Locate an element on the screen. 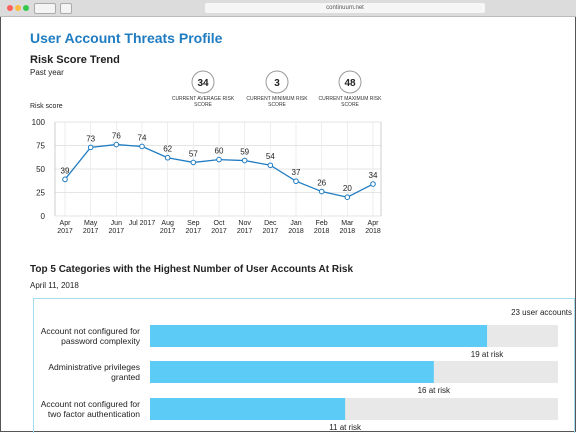 Image resolution: width=576 pixels, height=433 pixels. stat-value: 34 is located at coordinates (203, 83).